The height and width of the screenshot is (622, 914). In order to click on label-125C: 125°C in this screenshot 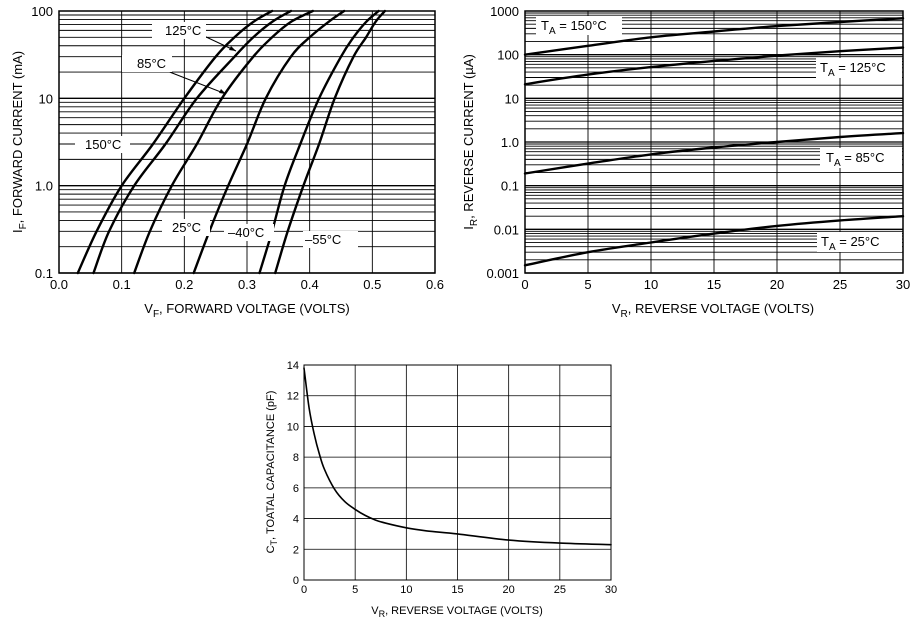, I will do `click(183, 30)`.